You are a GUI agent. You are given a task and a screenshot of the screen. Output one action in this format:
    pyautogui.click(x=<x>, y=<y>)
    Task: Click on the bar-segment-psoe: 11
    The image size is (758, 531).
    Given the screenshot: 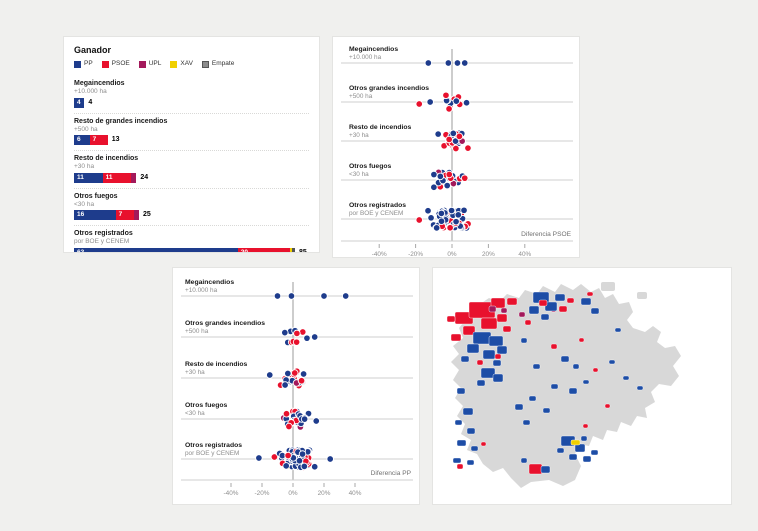 What is the action you would take?
    pyautogui.click(x=117, y=177)
    